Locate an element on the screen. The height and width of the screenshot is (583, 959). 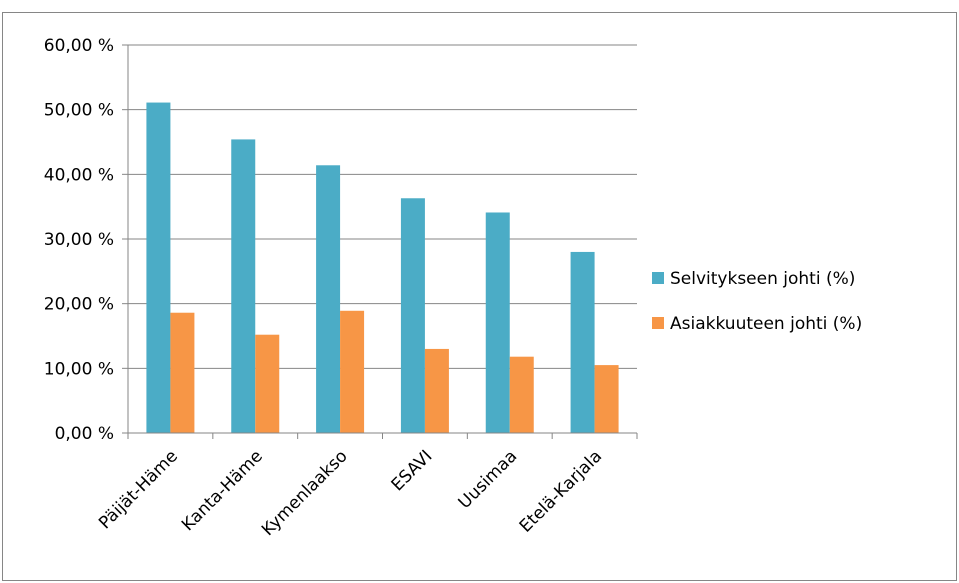
legend-label: Asiakkuuteen johti (%) is located at coordinates (766, 324).